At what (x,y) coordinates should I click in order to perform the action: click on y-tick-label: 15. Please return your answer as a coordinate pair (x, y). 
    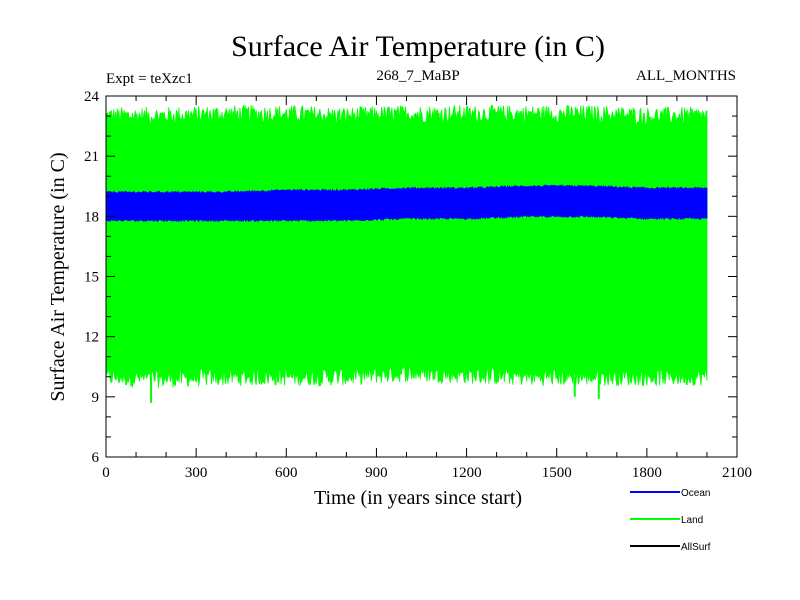
    Looking at the image, I should click on (91, 278).